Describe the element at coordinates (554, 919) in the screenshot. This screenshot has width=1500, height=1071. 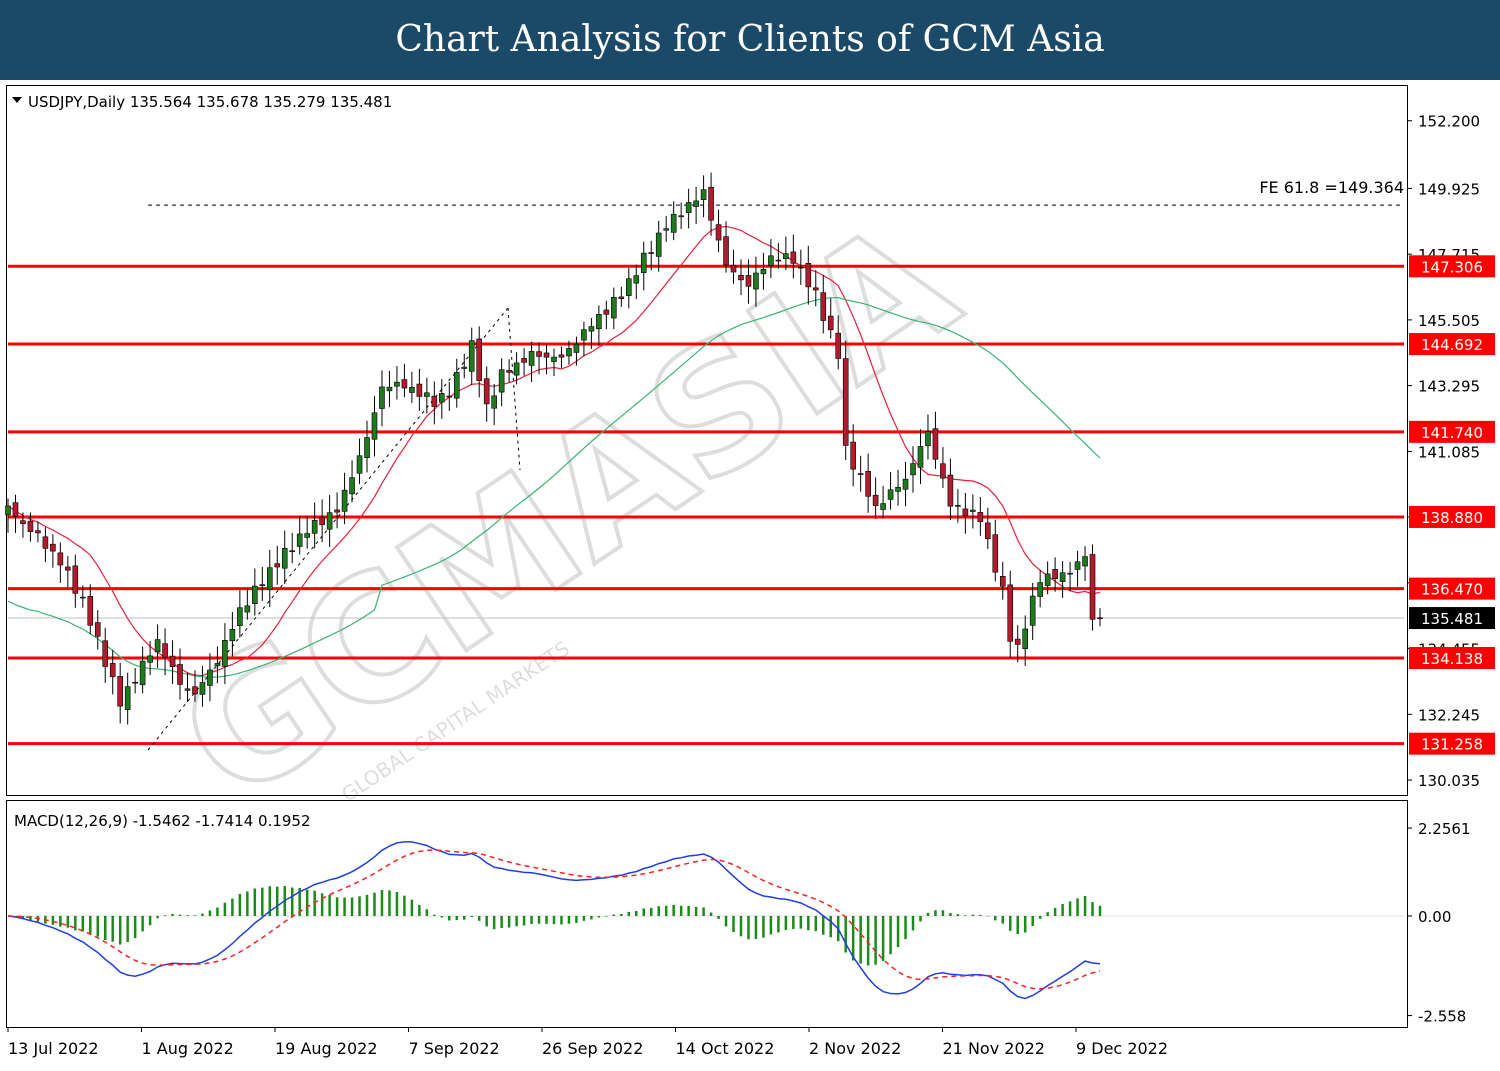
I see `macd-signal-line` at that location.